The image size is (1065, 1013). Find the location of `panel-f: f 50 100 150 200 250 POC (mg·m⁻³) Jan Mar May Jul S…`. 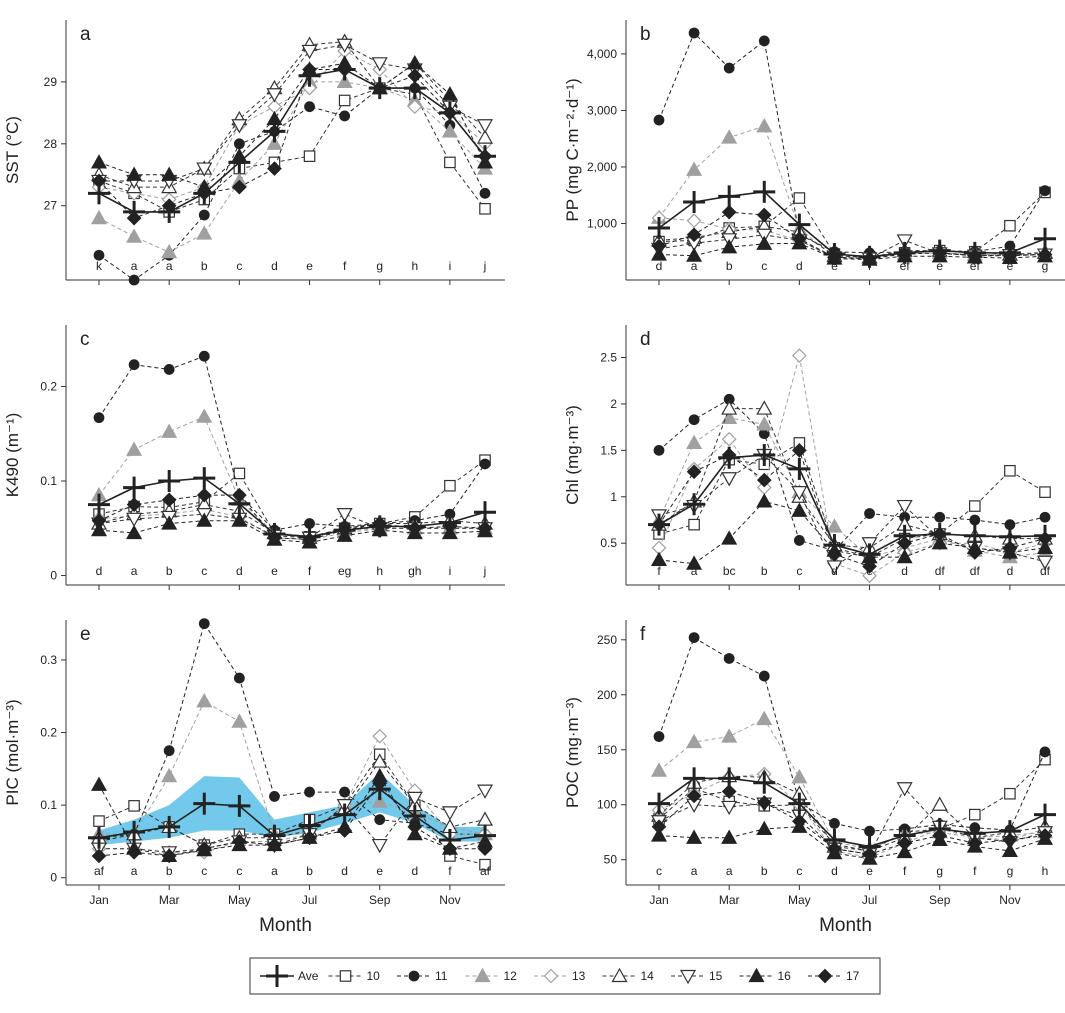

panel-f: f 50 100 150 200 250 POC (mg·m⁻³) Jan Mar May Jul S… is located at coordinates (814, 778).